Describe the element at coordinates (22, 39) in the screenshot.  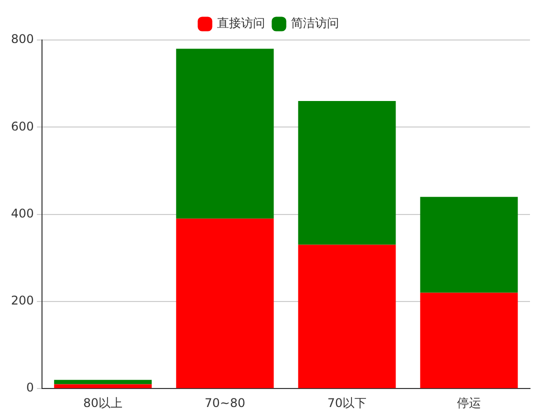
I see `y-tick-label: 800` at that location.